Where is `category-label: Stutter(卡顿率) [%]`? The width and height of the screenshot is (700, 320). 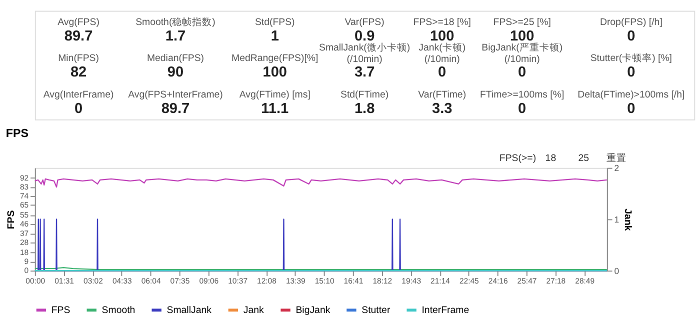 category-label: Stutter(卡顿率) [%] is located at coordinates (631, 58).